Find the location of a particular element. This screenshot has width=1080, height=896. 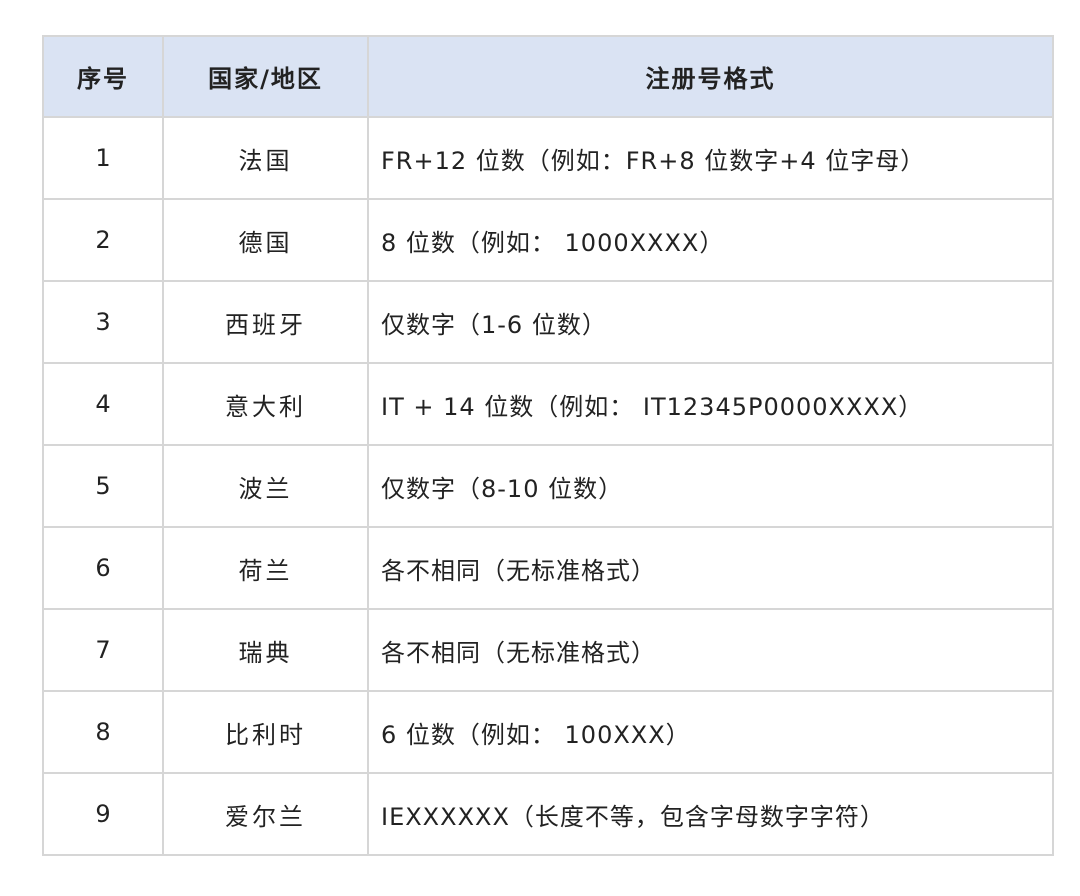

table-row: 7 瑞典 各不相同（无标准格式） is located at coordinates (548, 650).